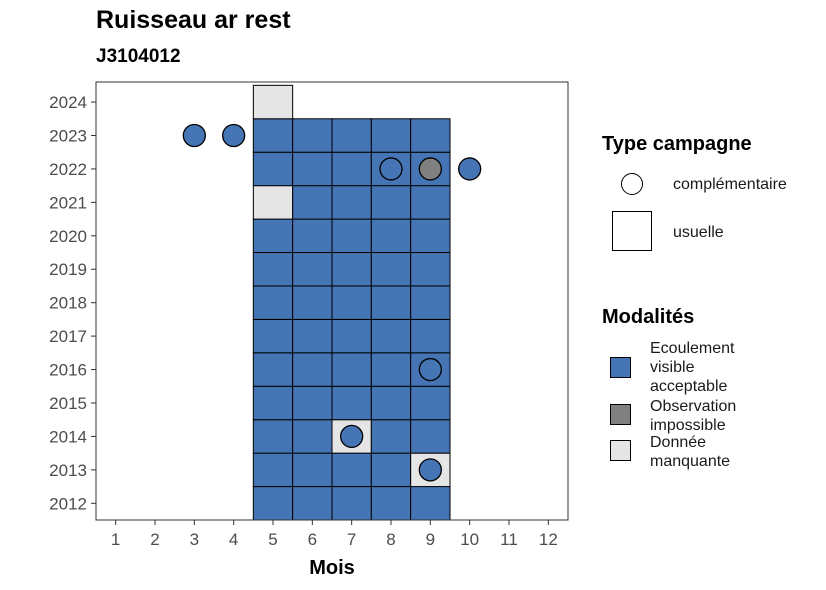 This screenshot has height=590, width=826. Describe the element at coordinates (351, 503) in the screenshot. I see `tile-2012-7-ecoulement-visible-acceptable` at that location.